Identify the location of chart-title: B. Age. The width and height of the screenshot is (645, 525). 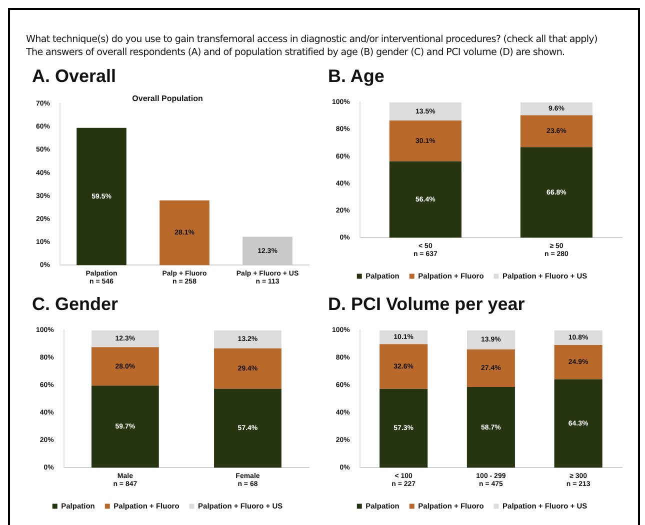
(356, 76).